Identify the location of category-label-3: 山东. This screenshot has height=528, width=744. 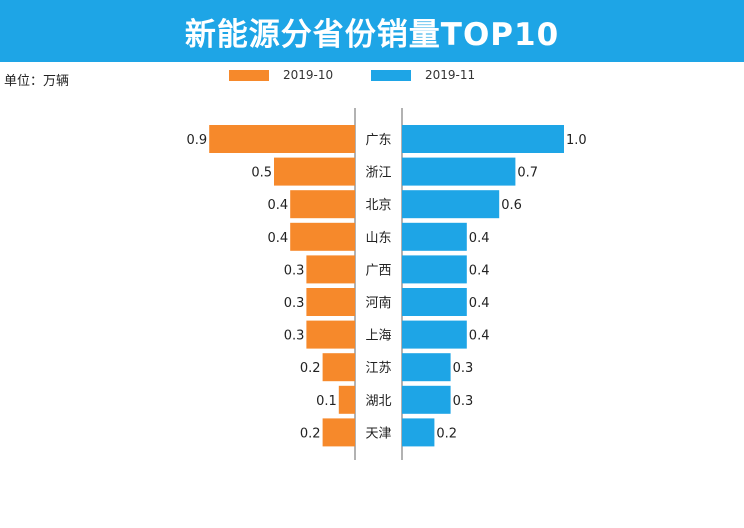
(378, 238).